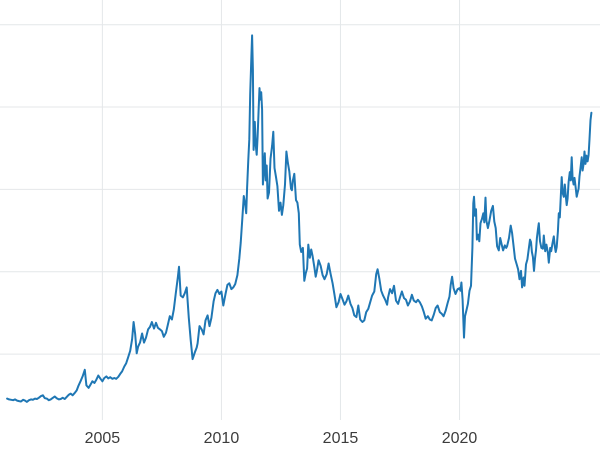 This screenshot has width=600, height=450. Describe the element at coordinates (103, 438) in the screenshot. I see `x-tick-label: 2005` at that location.